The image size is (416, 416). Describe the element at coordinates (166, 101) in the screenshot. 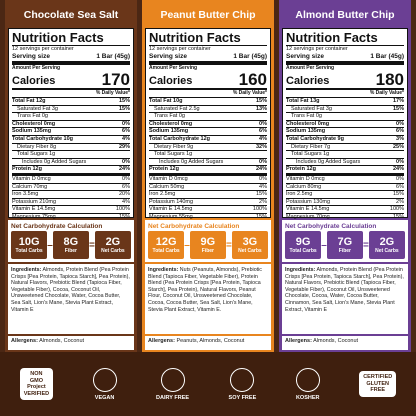

I see `nutrient-name: Total Fat 10g` at that location.